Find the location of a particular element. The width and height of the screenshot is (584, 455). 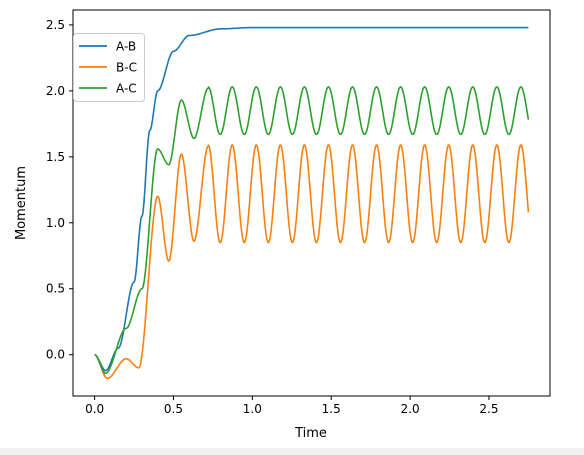

x-tick-label: 1.0 is located at coordinates (252, 409).